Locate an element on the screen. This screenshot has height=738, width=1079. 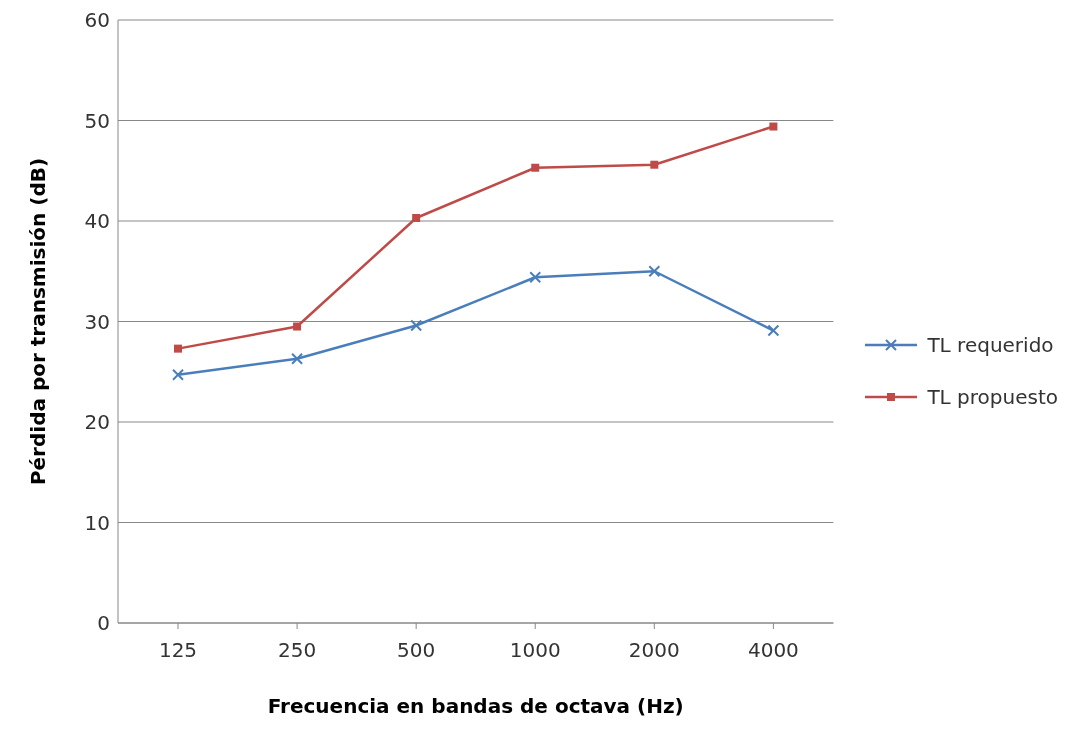
y-tick-label: 10 is located at coordinates (97, 522).